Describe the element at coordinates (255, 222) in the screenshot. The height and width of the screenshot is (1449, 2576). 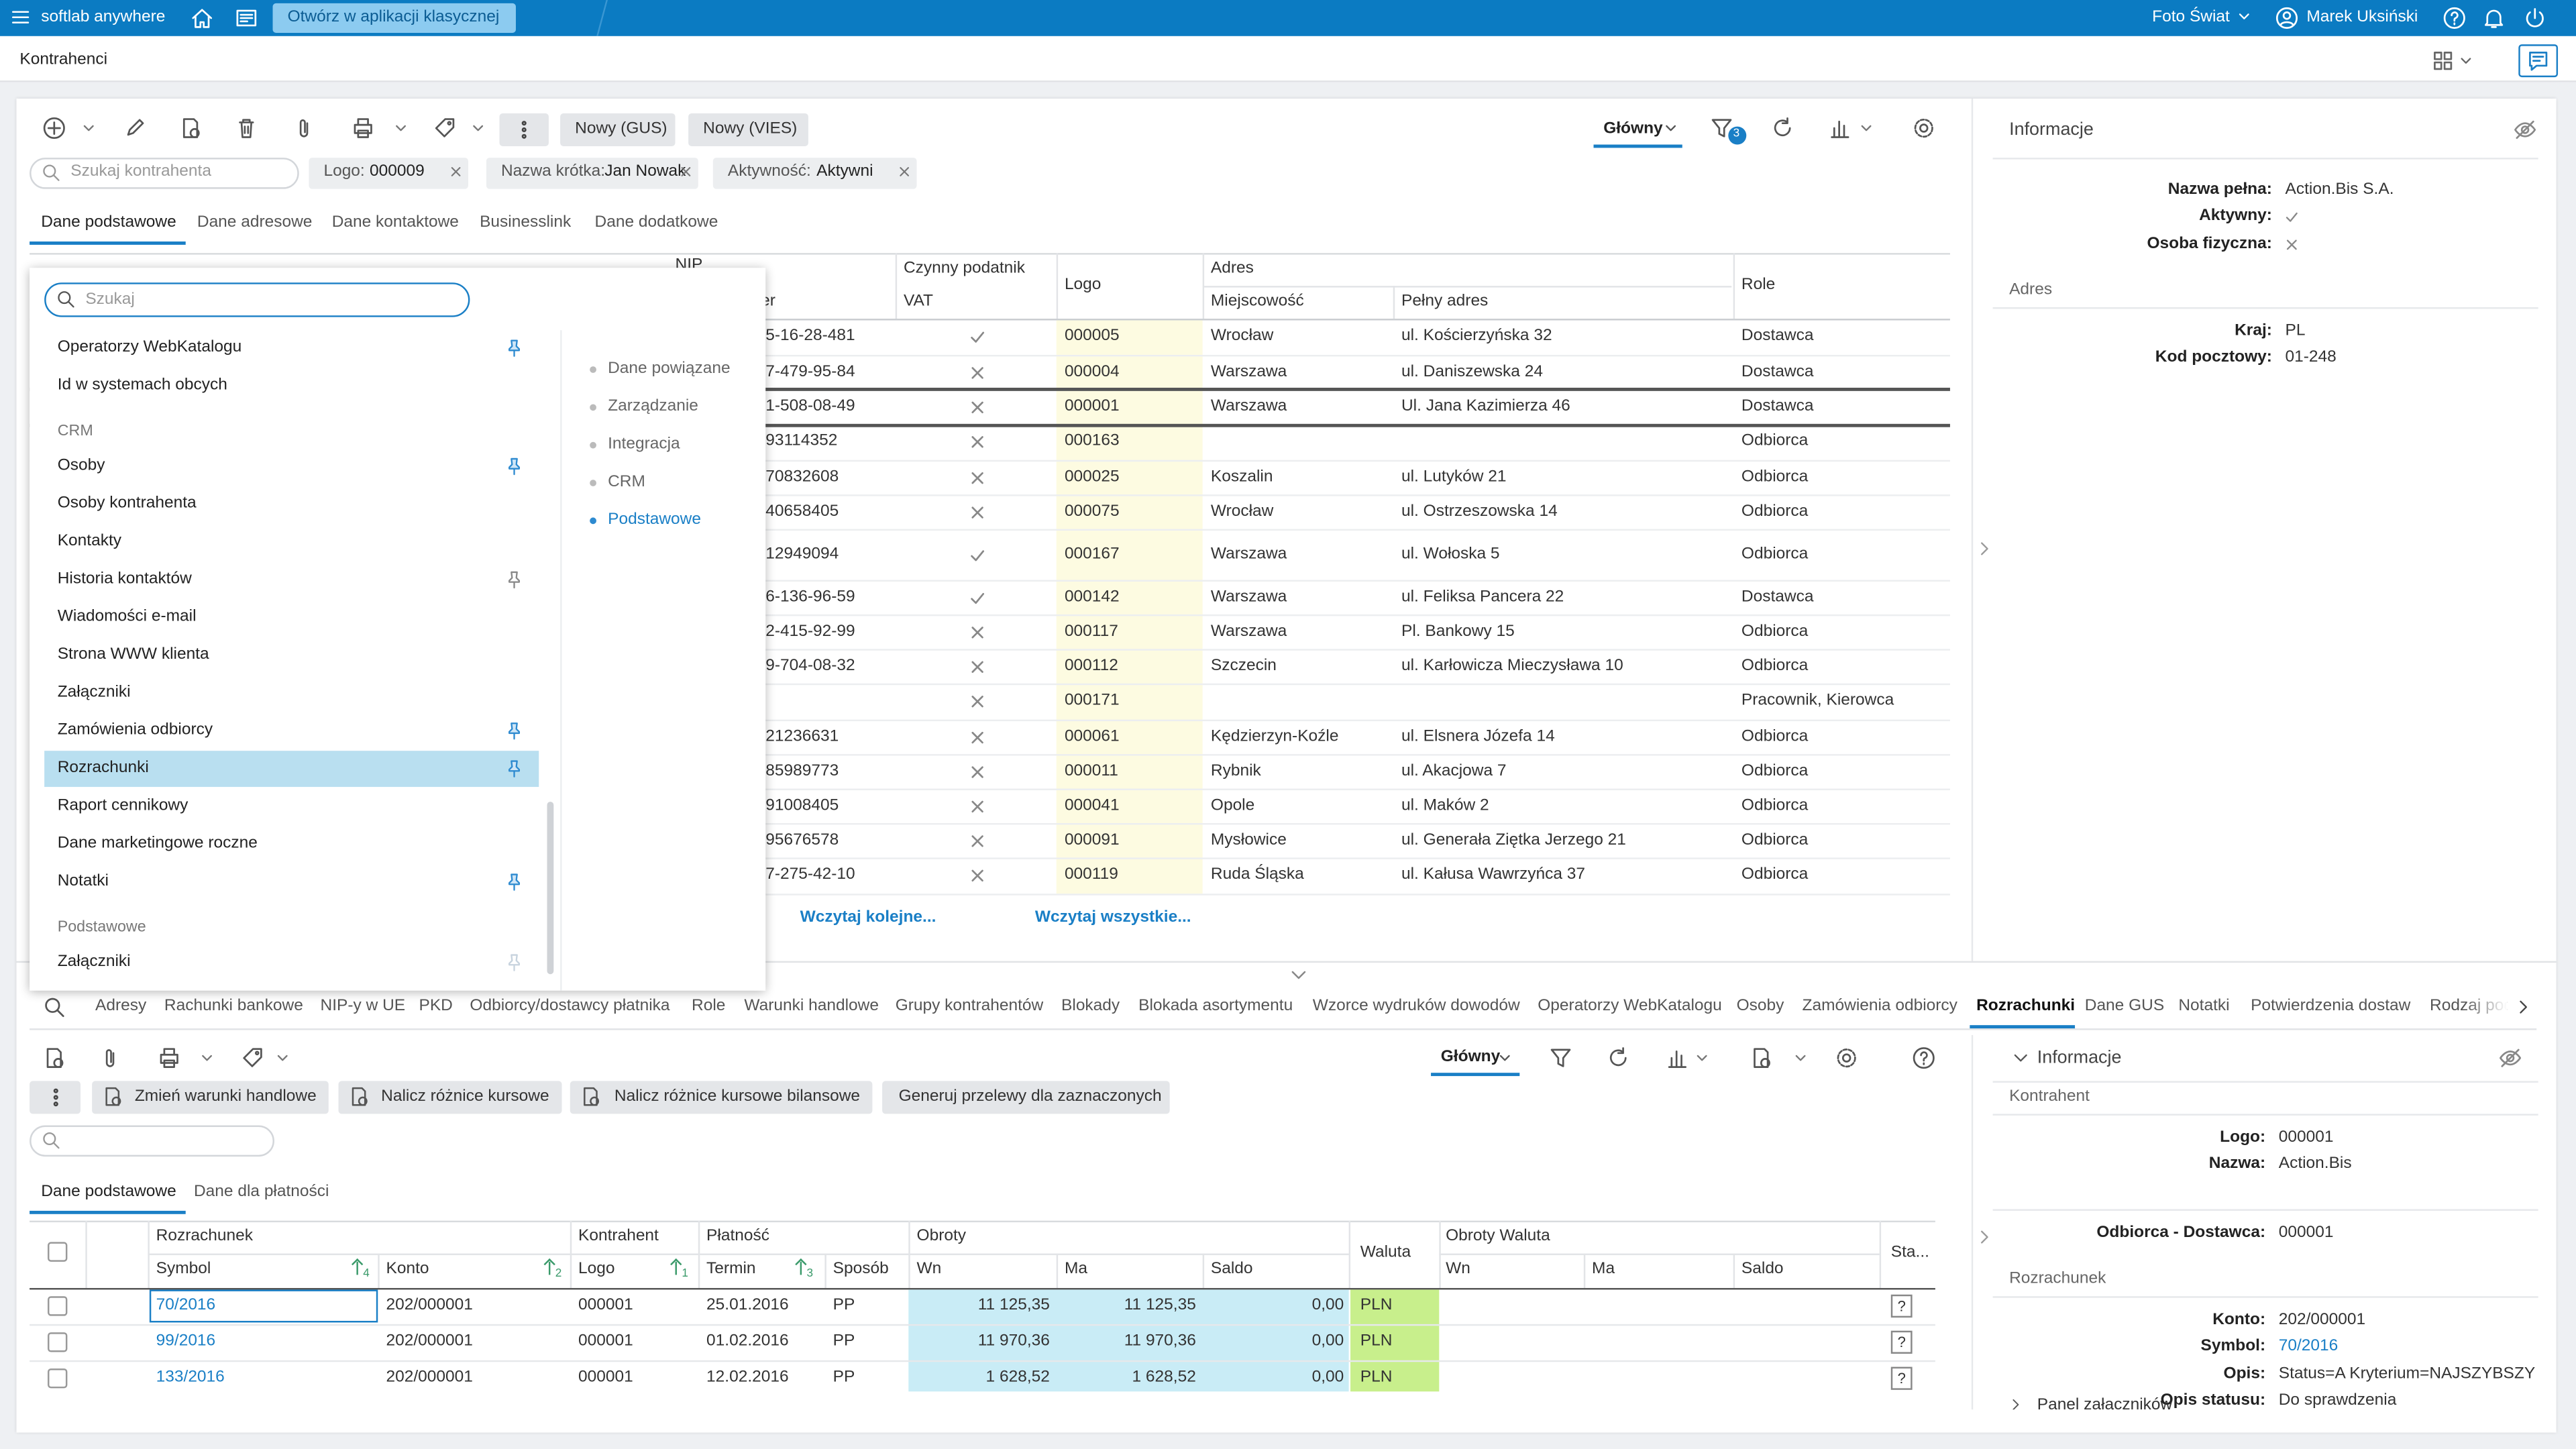
I see `tab: Dane adresowe` at that location.